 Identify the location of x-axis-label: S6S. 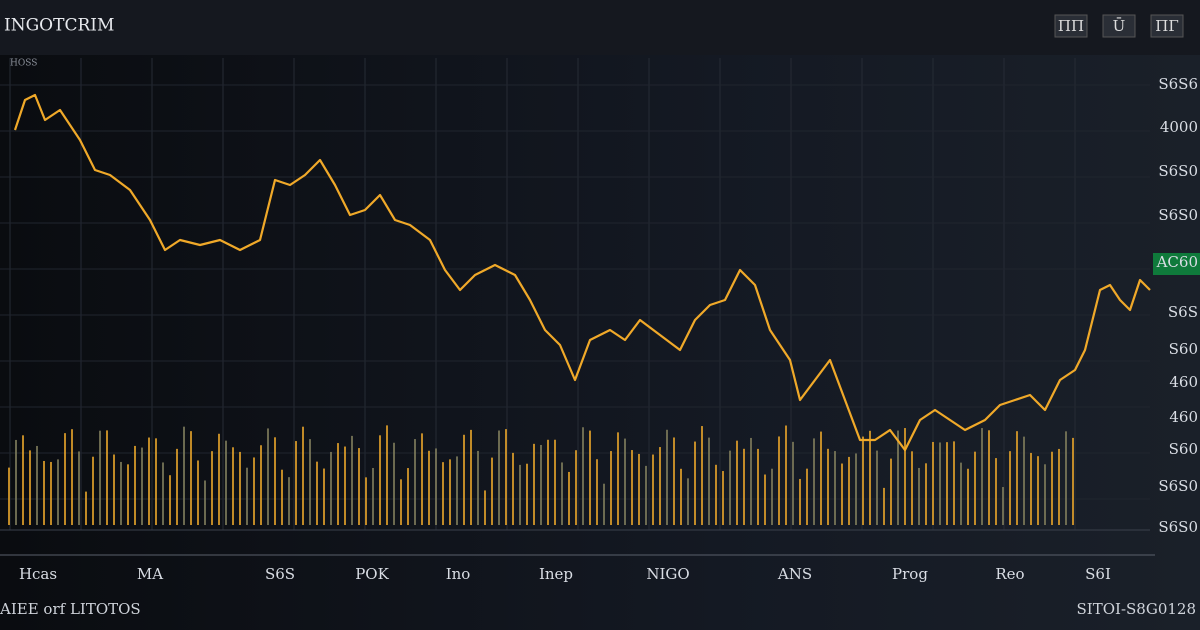
(280, 574).